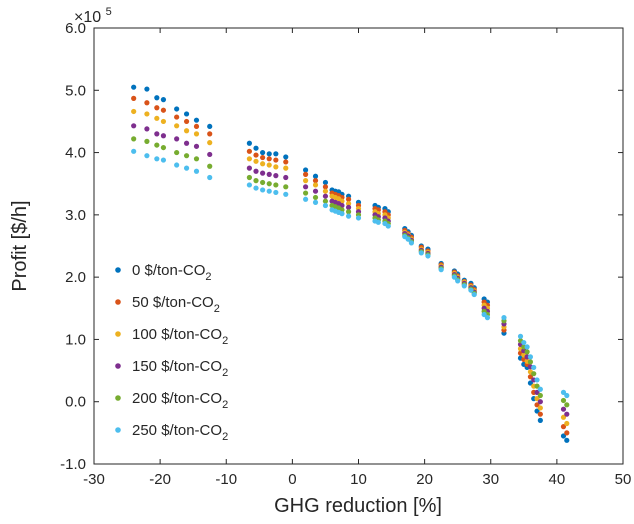 The image size is (634, 524). I want to click on y-tick-label: 5.0, so click(75, 90).